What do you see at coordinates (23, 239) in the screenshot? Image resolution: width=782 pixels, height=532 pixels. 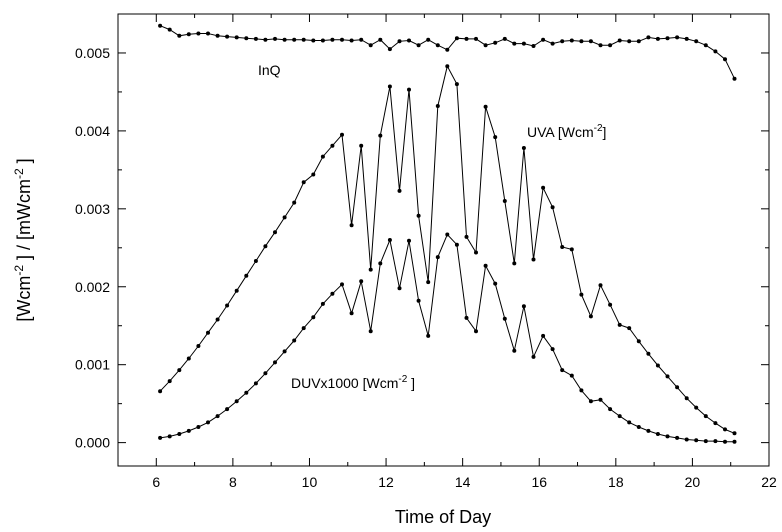 I see `y-axis-title: [Wcm-2 ] / [mWcm-2 ]` at bounding box center [23, 239].